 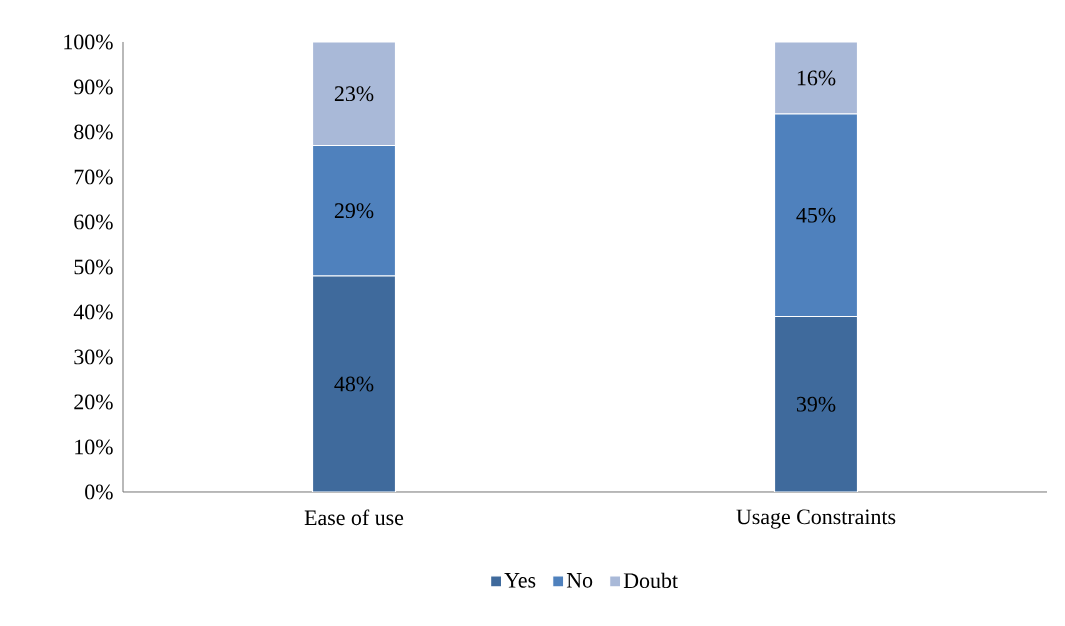 I want to click on data-label: 45%, so click(x=816, y=215).